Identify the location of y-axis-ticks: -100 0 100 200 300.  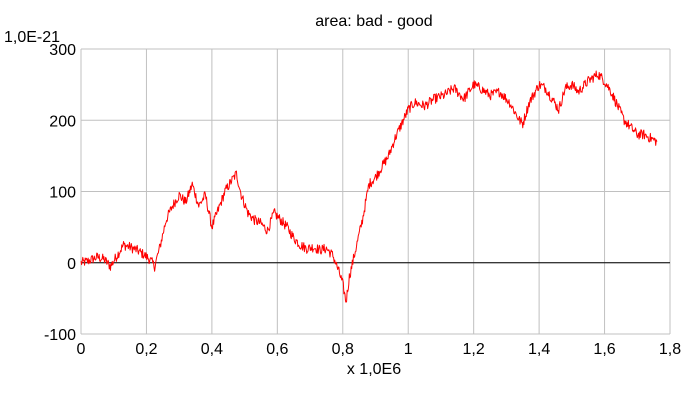
(60, 193).